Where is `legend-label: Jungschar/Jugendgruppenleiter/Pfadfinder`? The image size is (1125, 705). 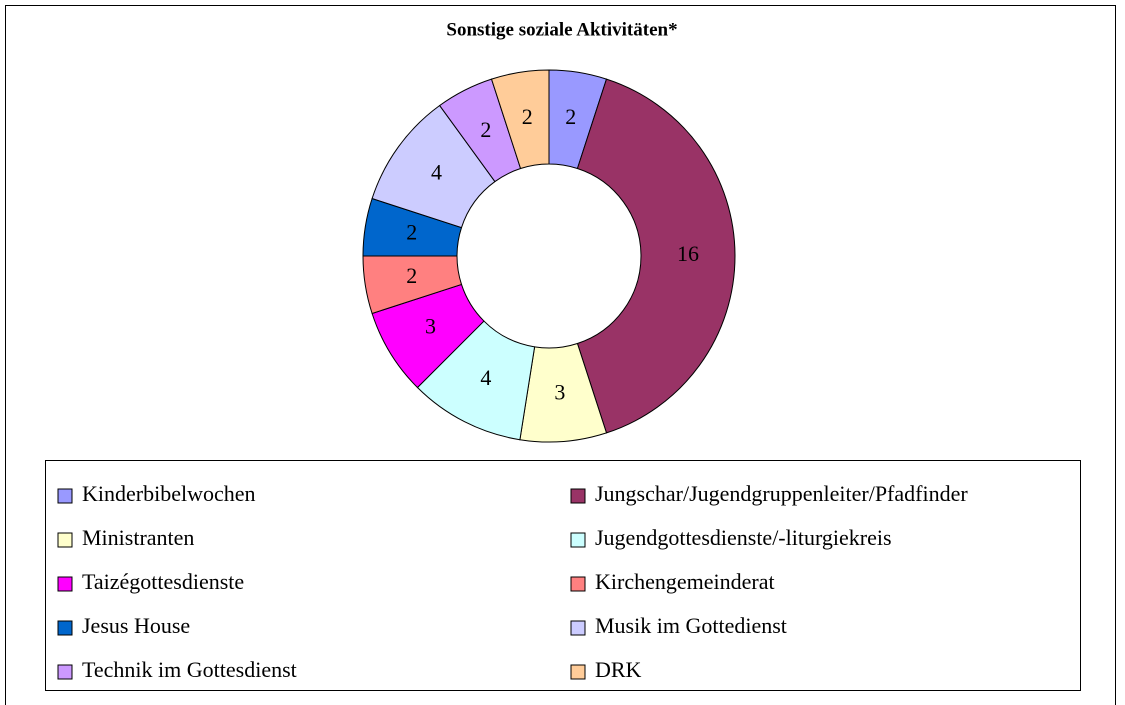 legend-label: Jungschar/Jugendgruppenleiter/Pfadfinder is located at coordinates (781, 493).